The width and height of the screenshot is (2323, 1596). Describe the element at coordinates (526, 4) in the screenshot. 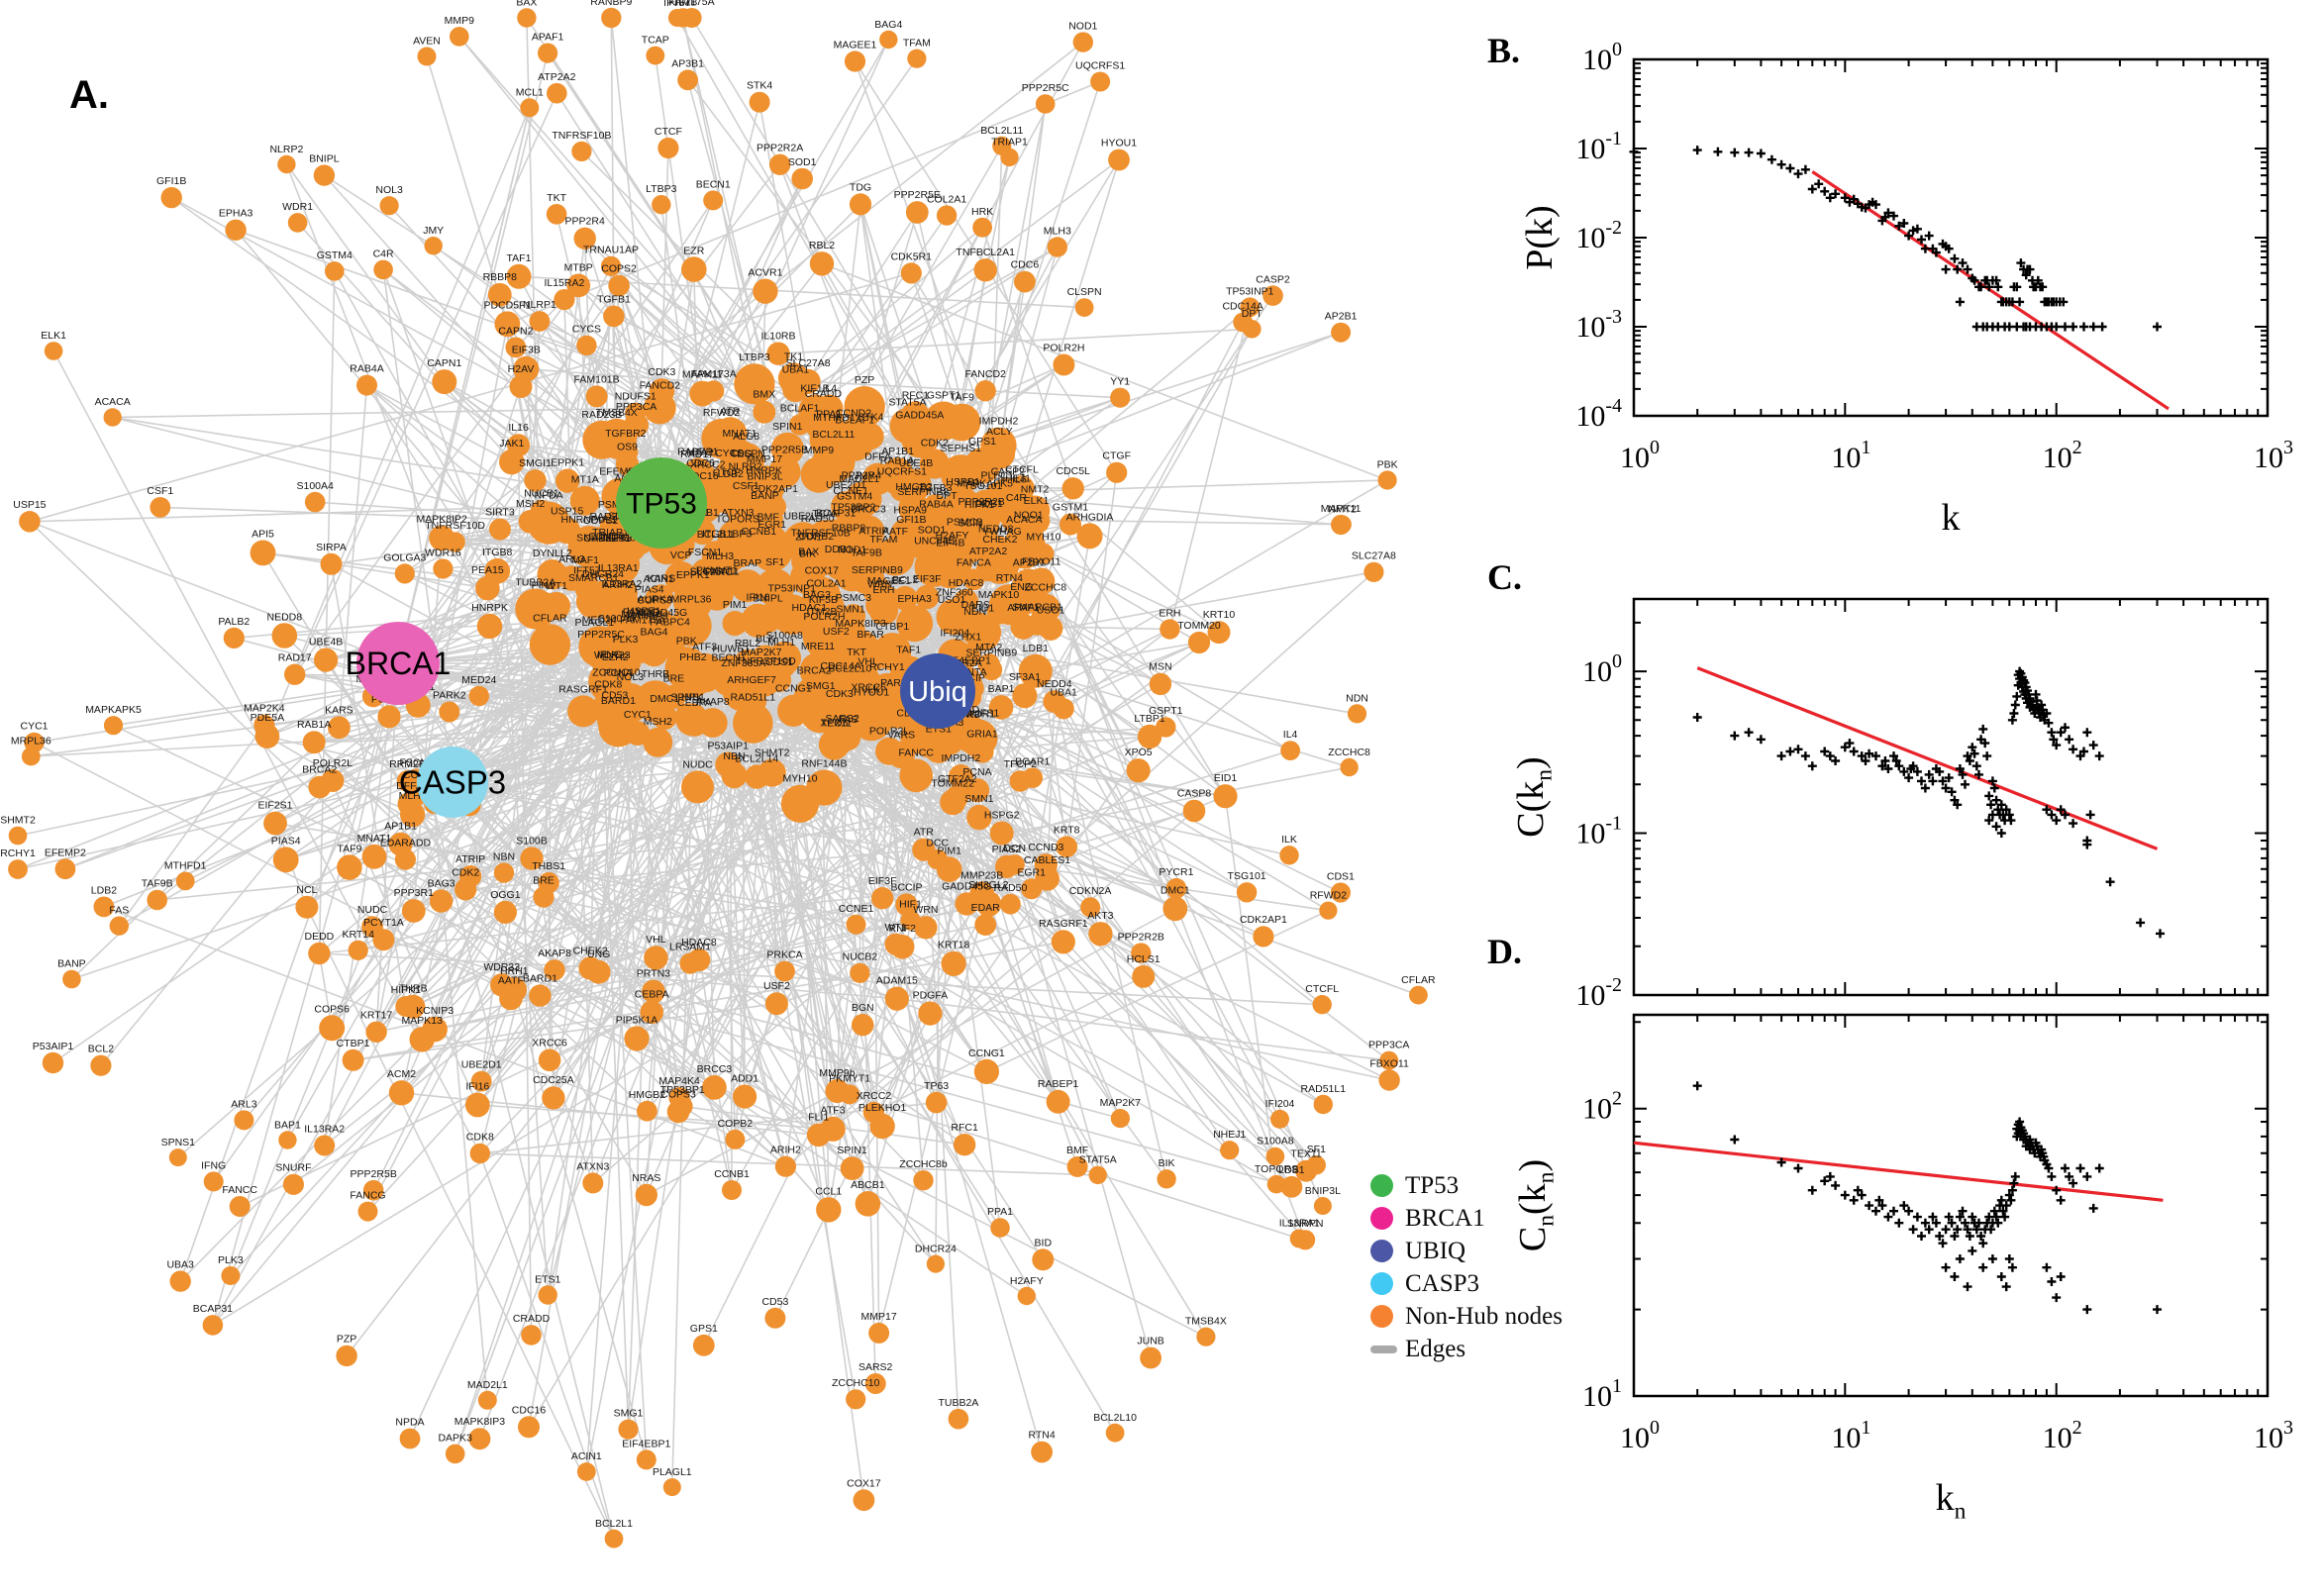

I see `svg-text: BAX` at that location.